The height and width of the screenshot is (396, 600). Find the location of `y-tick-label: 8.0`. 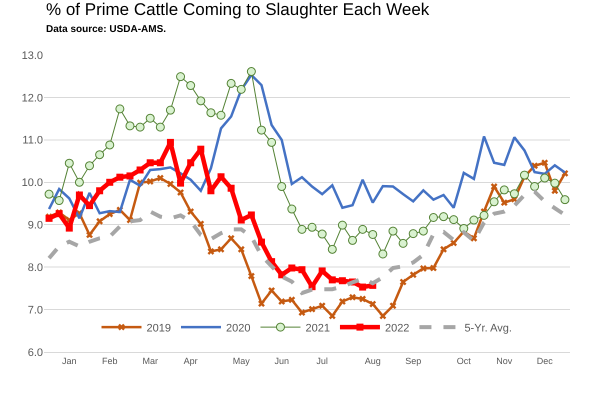

y-tick-label: 8.0 is located at coordinates (35, 268).